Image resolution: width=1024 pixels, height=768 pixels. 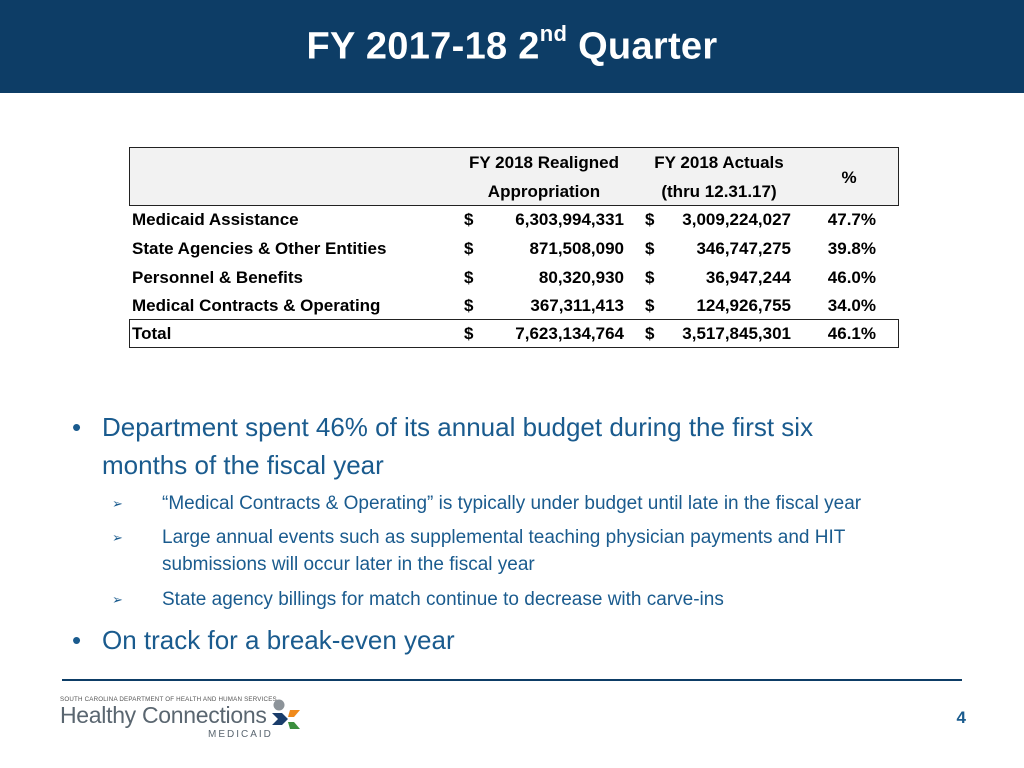 What do you see at coordinates (544, 191) in the screenshot?
I see `header-appropriation-line2: Appropriation` at bounding box center [544, 191].